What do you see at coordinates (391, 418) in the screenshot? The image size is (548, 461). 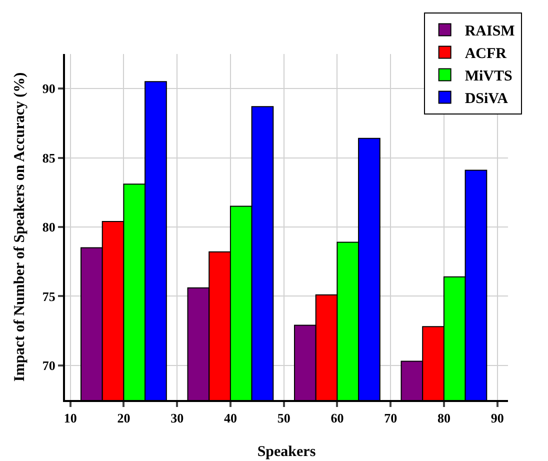 I see `x-tick-label: 70` at bounding box center [391, 418].